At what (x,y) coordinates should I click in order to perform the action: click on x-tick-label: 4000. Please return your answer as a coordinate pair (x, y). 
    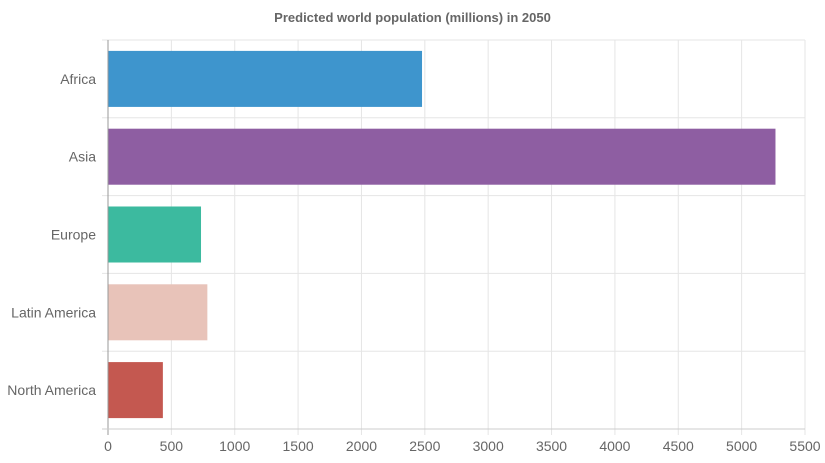
    Looking at the image, I should click on (614, 446).